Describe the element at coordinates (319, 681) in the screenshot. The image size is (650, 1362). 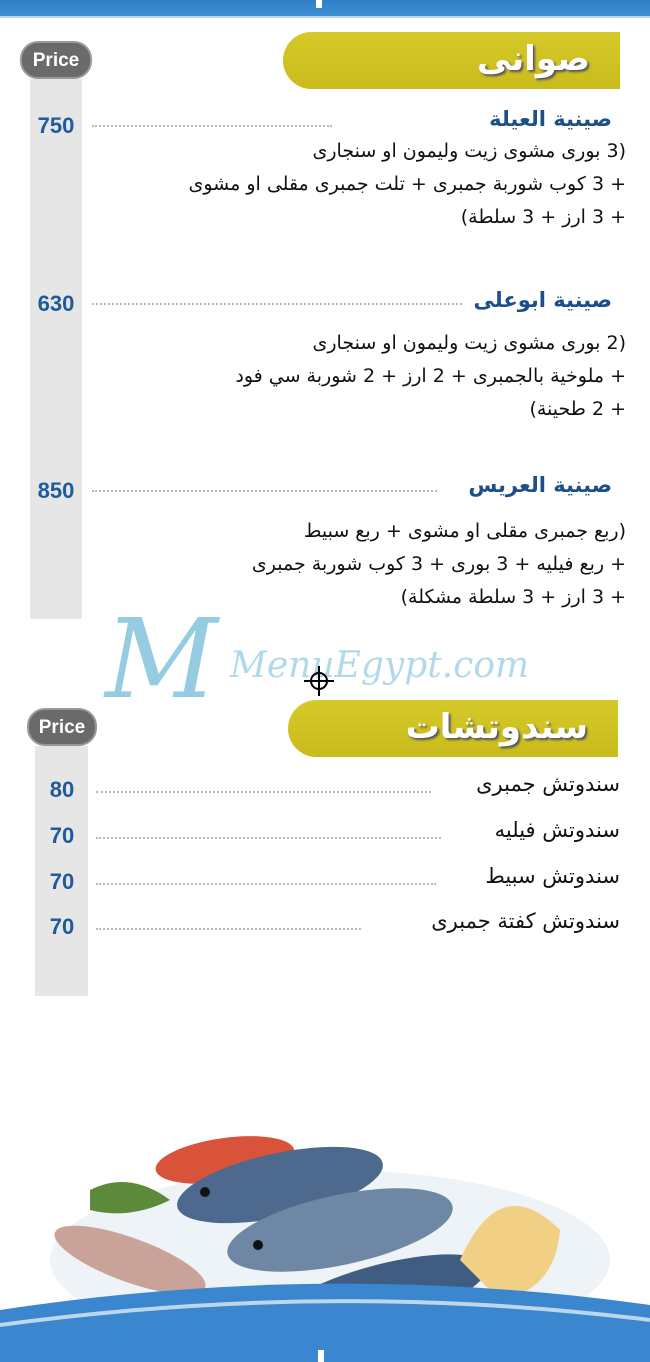
I see `crosshair-icon` at that location.